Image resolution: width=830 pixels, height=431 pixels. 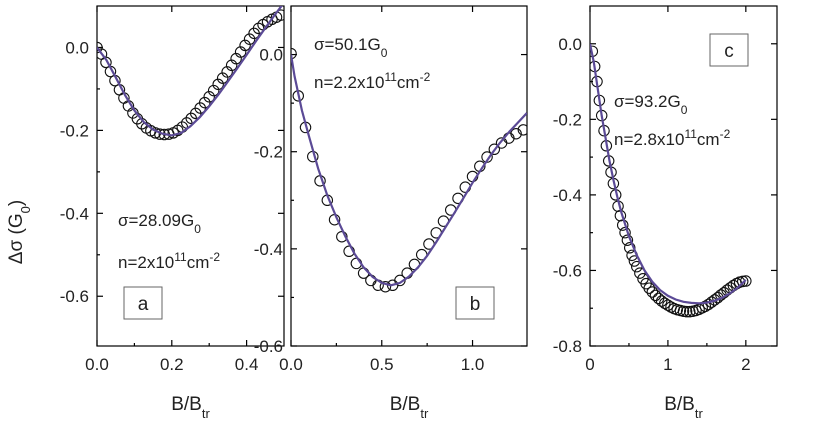 What do you see at coordinates (745, 364) in the screenshot?
I see `x-tick-label: 2` at bounding box center [745, 364].